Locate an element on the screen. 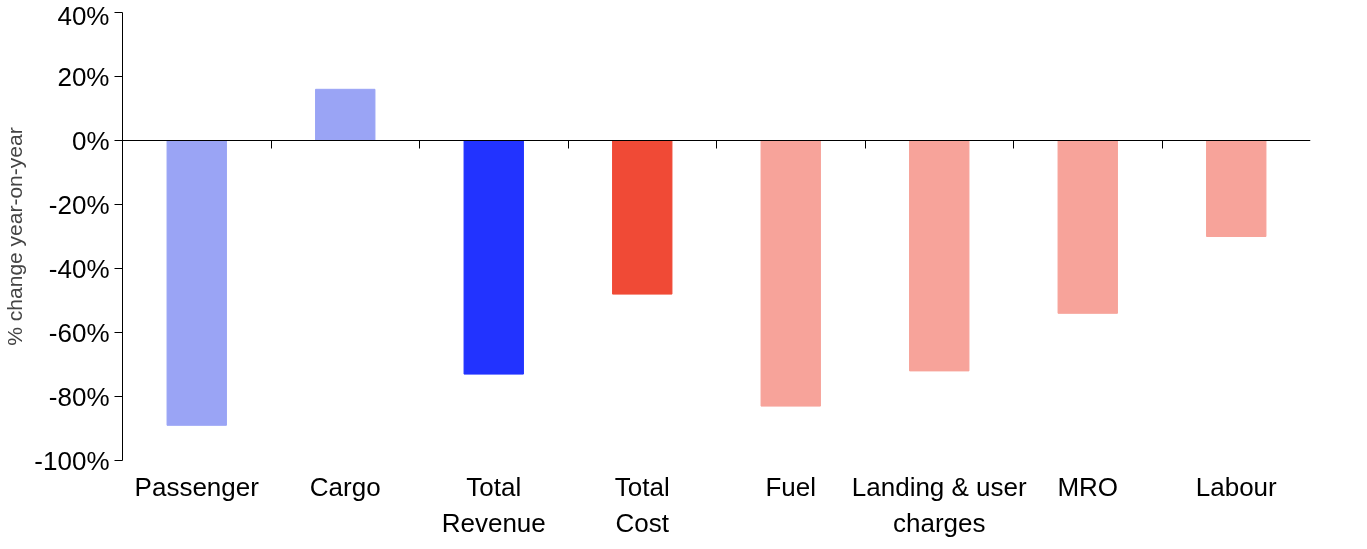 This screenshot has height=549, width=1367. y-tick-label: -60% is located at coordinates (79, 332).